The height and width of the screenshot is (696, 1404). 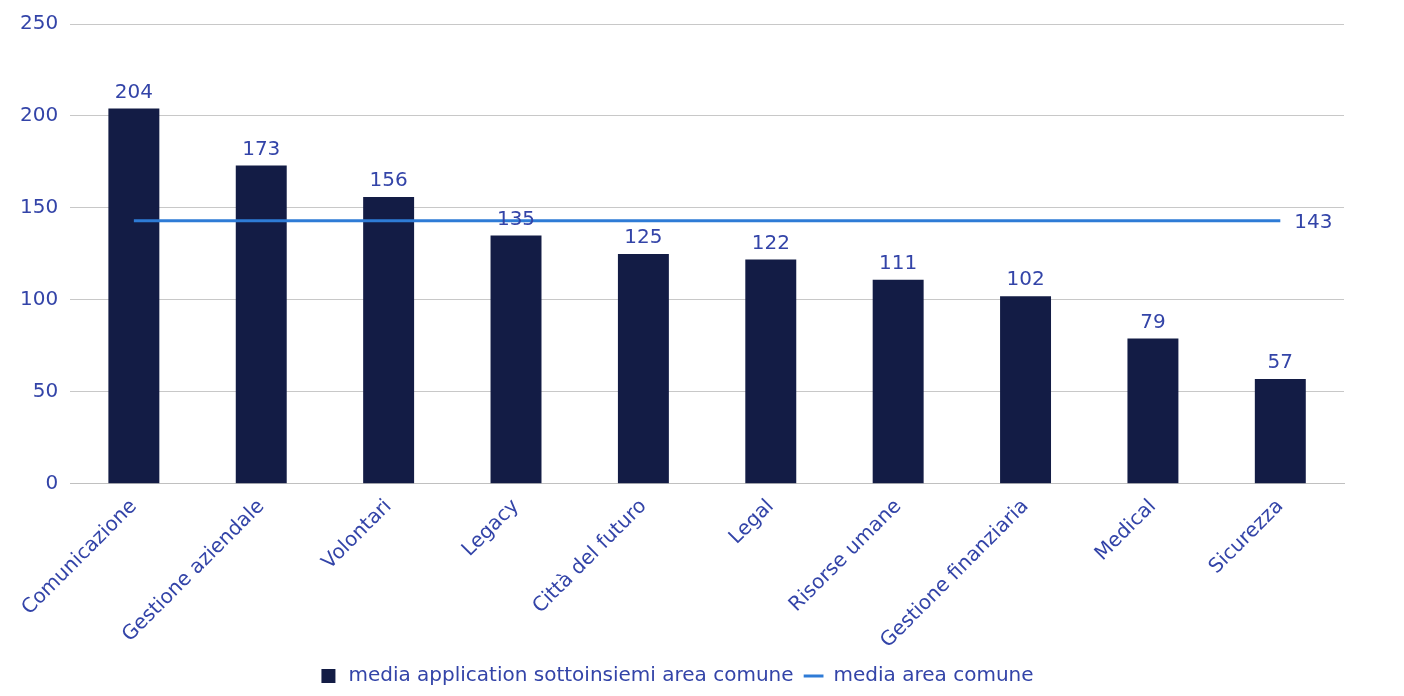 I want to click on y-tick-label: 200, so click(x=39, y=114).